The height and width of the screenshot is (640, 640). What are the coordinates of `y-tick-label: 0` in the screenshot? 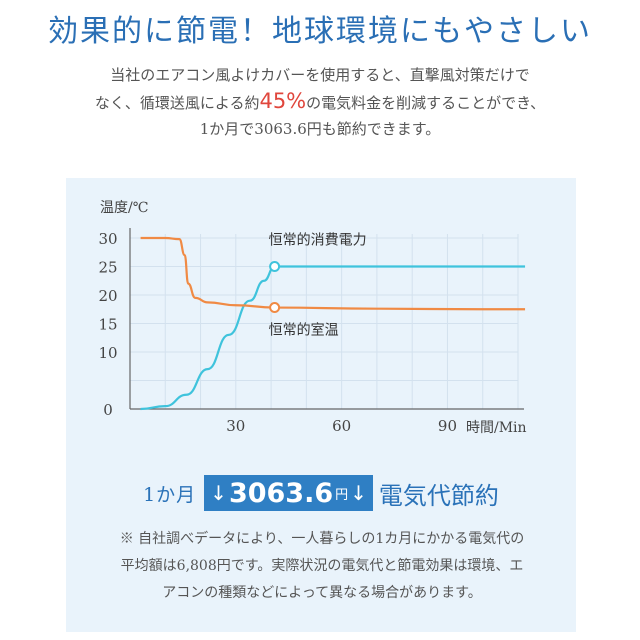 It's located at (108, 410).